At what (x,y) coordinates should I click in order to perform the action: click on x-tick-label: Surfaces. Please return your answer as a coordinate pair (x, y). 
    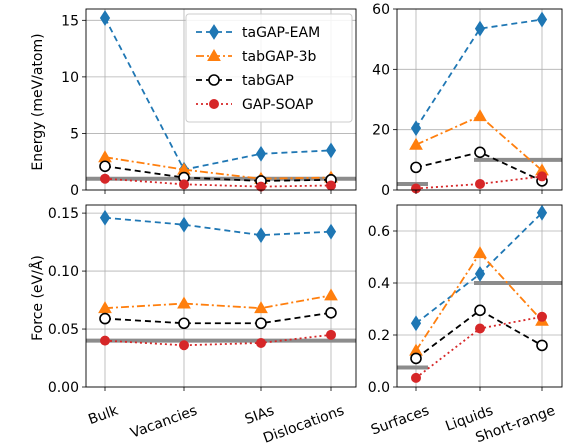
    Looking at the image, I should click on (400, 421).